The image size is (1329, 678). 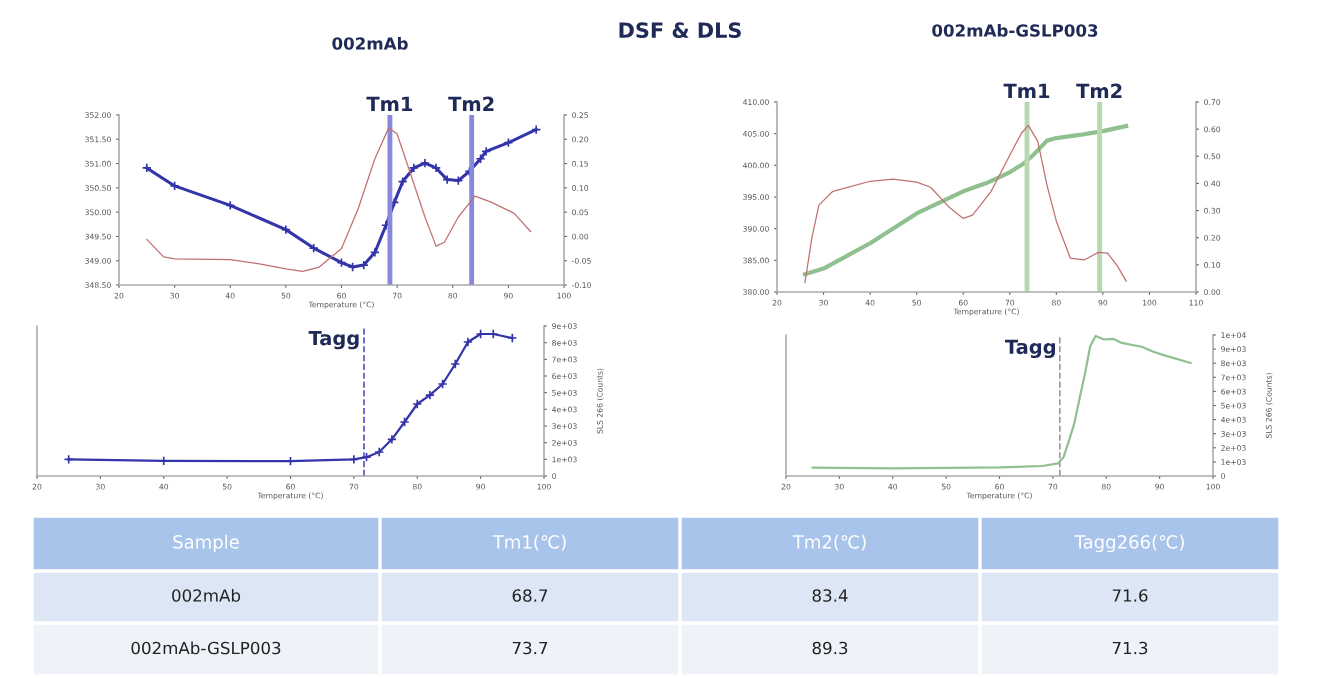 I want to click on chart-title: 002mAb, so click(x=370, y=43).